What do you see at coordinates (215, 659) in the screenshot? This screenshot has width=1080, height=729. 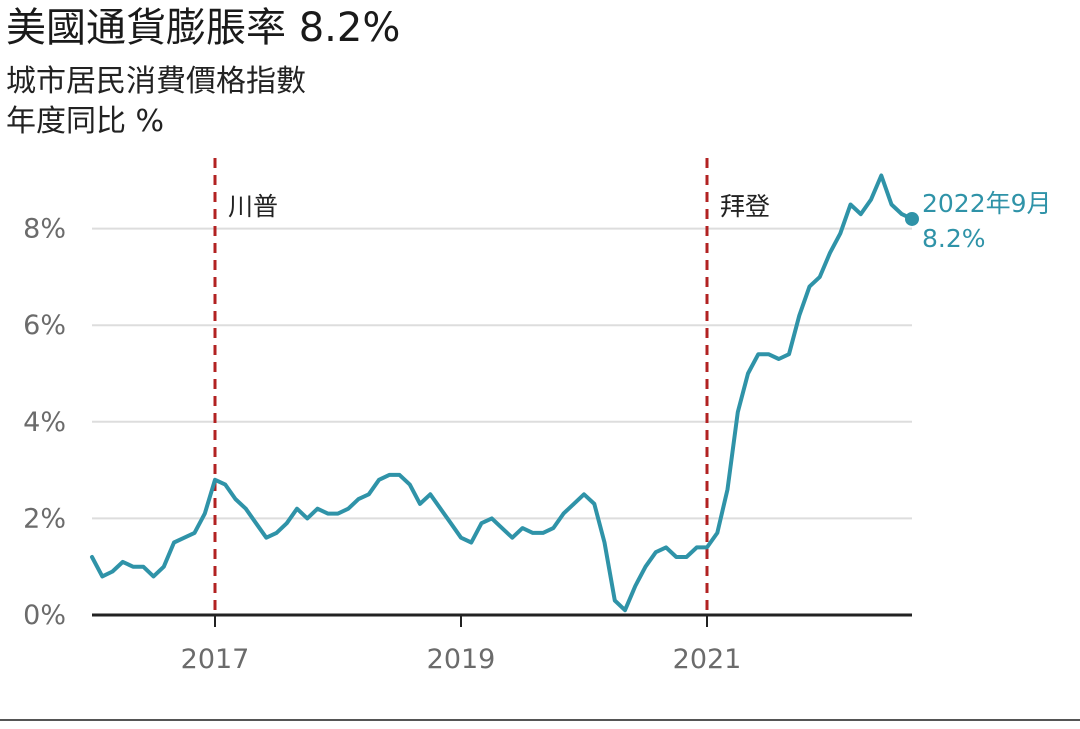 I see `x-tick-label: 2017` at bounding box center [215, 659].